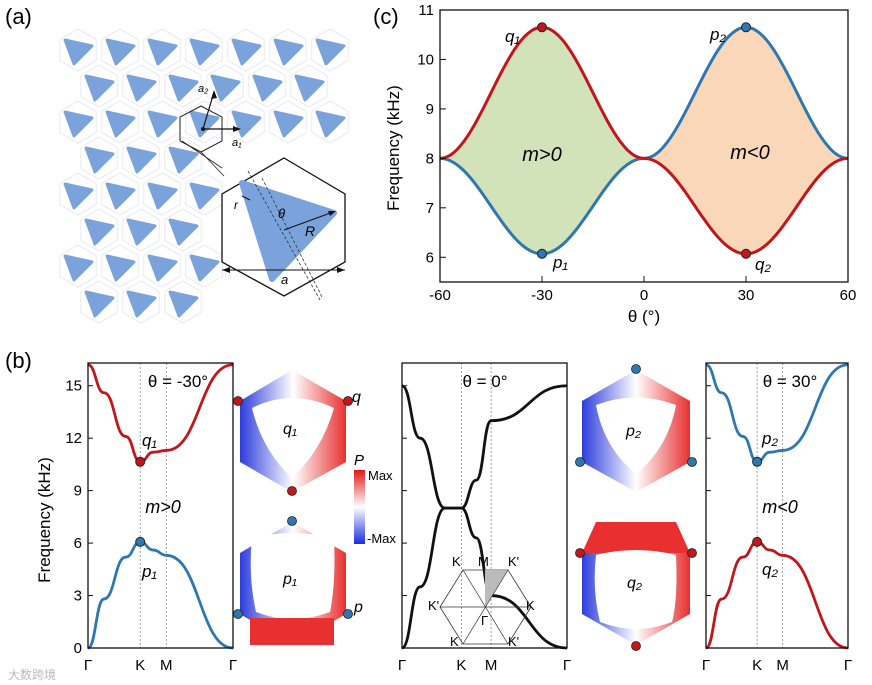 Image resolution: width=872 pixels, height=685 pixels. I want to click on field-q-label: q, so click(356, 397).